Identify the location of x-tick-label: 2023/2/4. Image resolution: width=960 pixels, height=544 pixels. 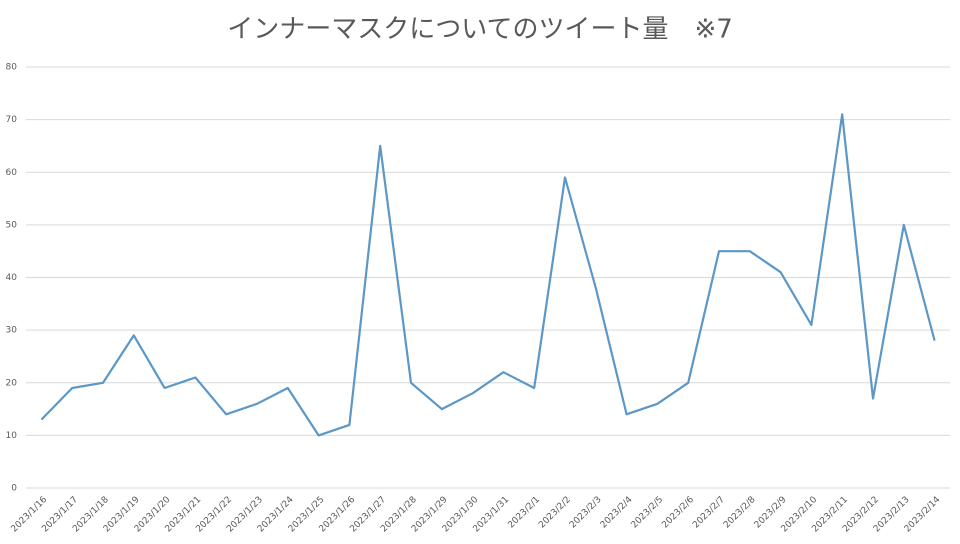
(617, 513).